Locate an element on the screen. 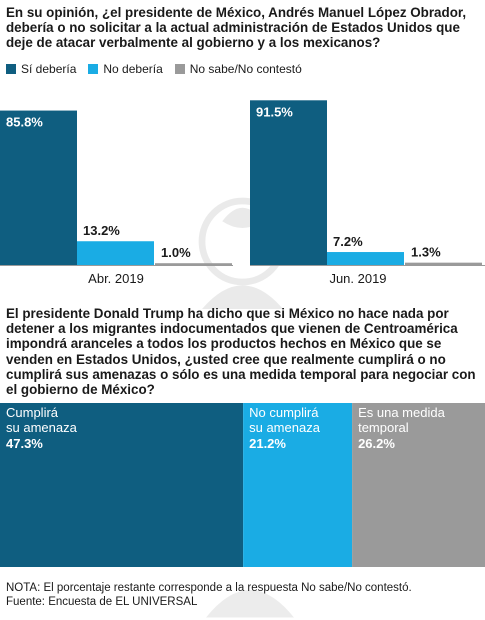 Image resolution: width=485 pixels, height=620 pixels. legend-label-no: No debería is located at coordinates (133, 69).